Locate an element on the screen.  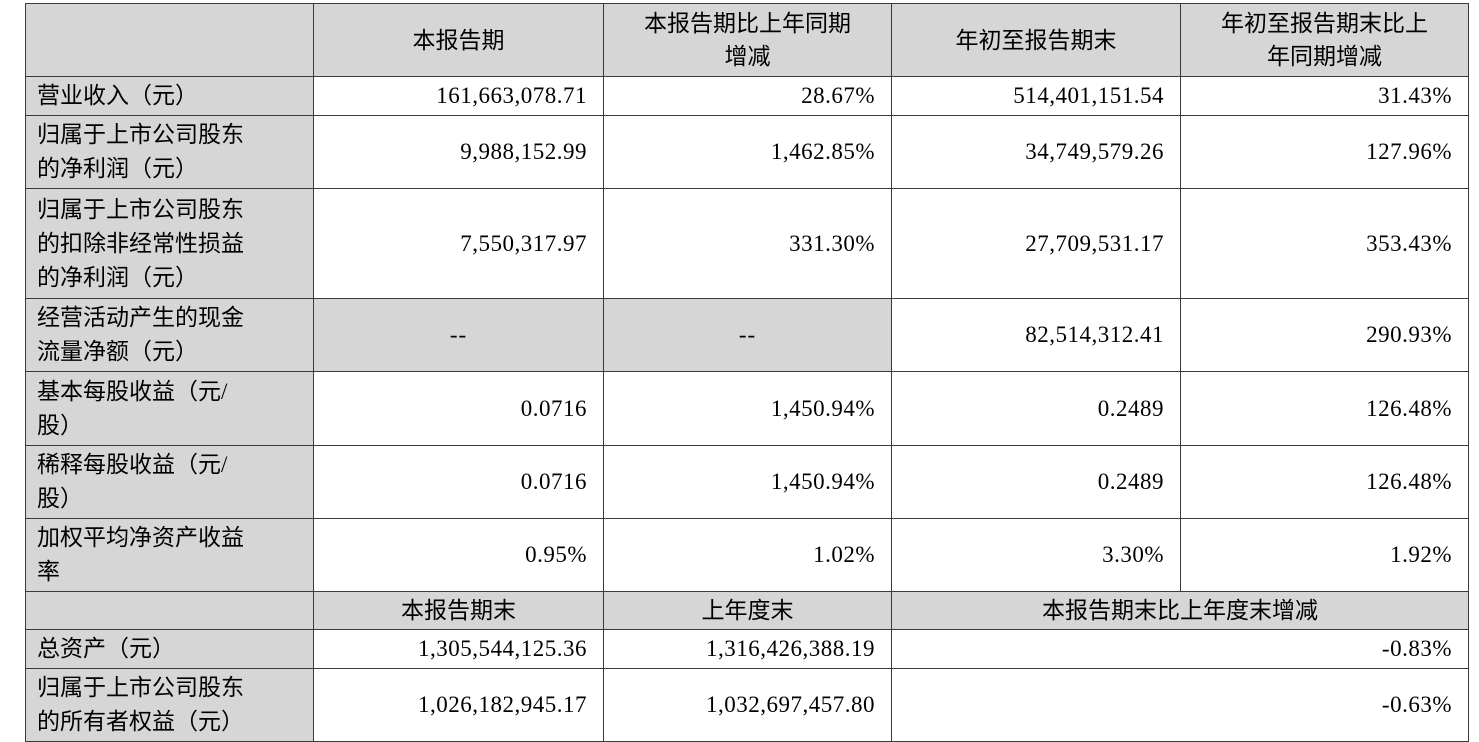
row-label: 基本每股收益（元/ 股） is located at coordinates (169, 408).